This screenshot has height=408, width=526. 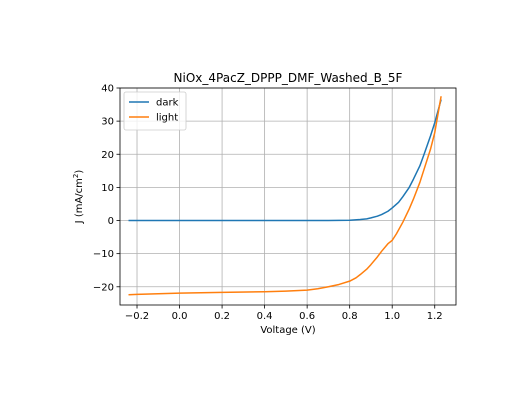 What do you see at coordinates (155, 111) in the screenshot?
I see `legend: dark light` at bounding box center [155, 111].